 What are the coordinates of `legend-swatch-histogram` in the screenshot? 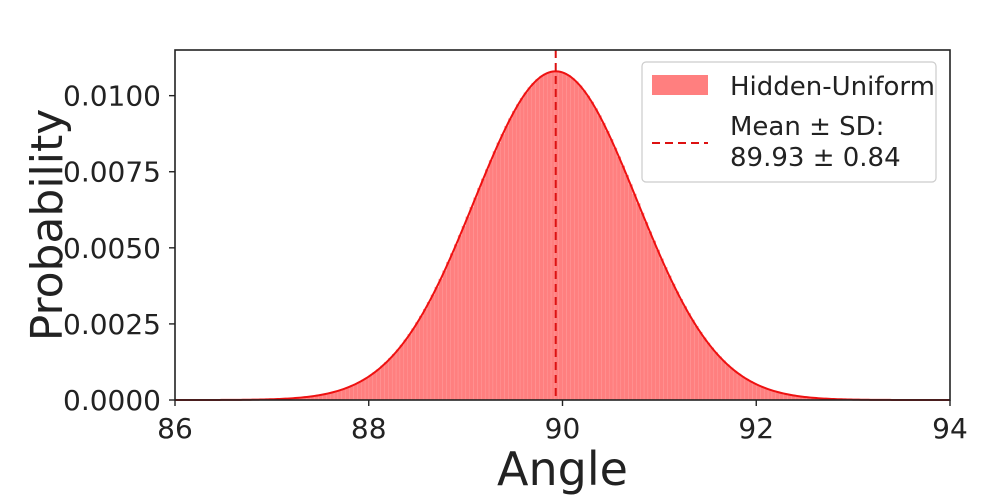 It's located at (680, 85).